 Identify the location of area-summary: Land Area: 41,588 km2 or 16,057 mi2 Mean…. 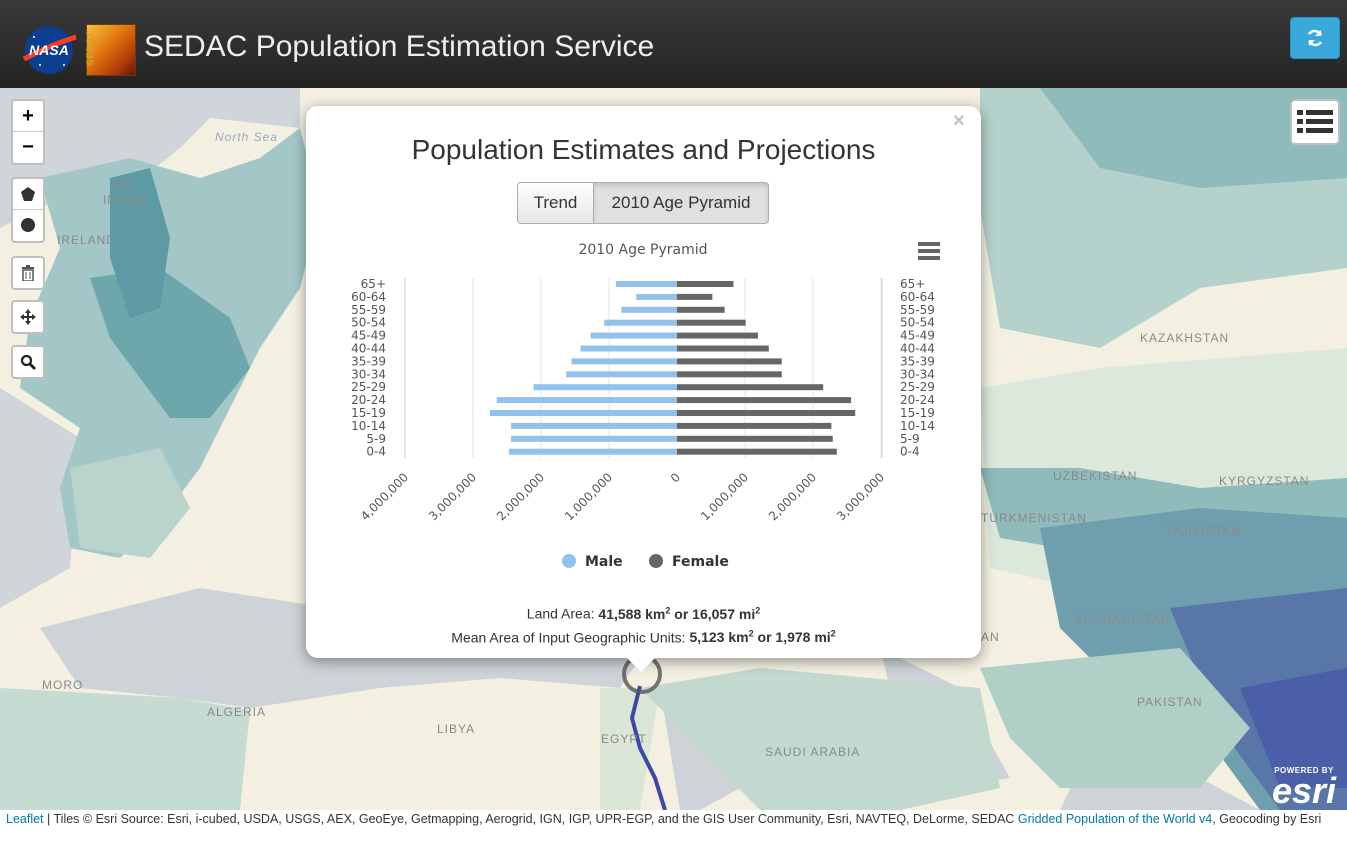
(643, 623).